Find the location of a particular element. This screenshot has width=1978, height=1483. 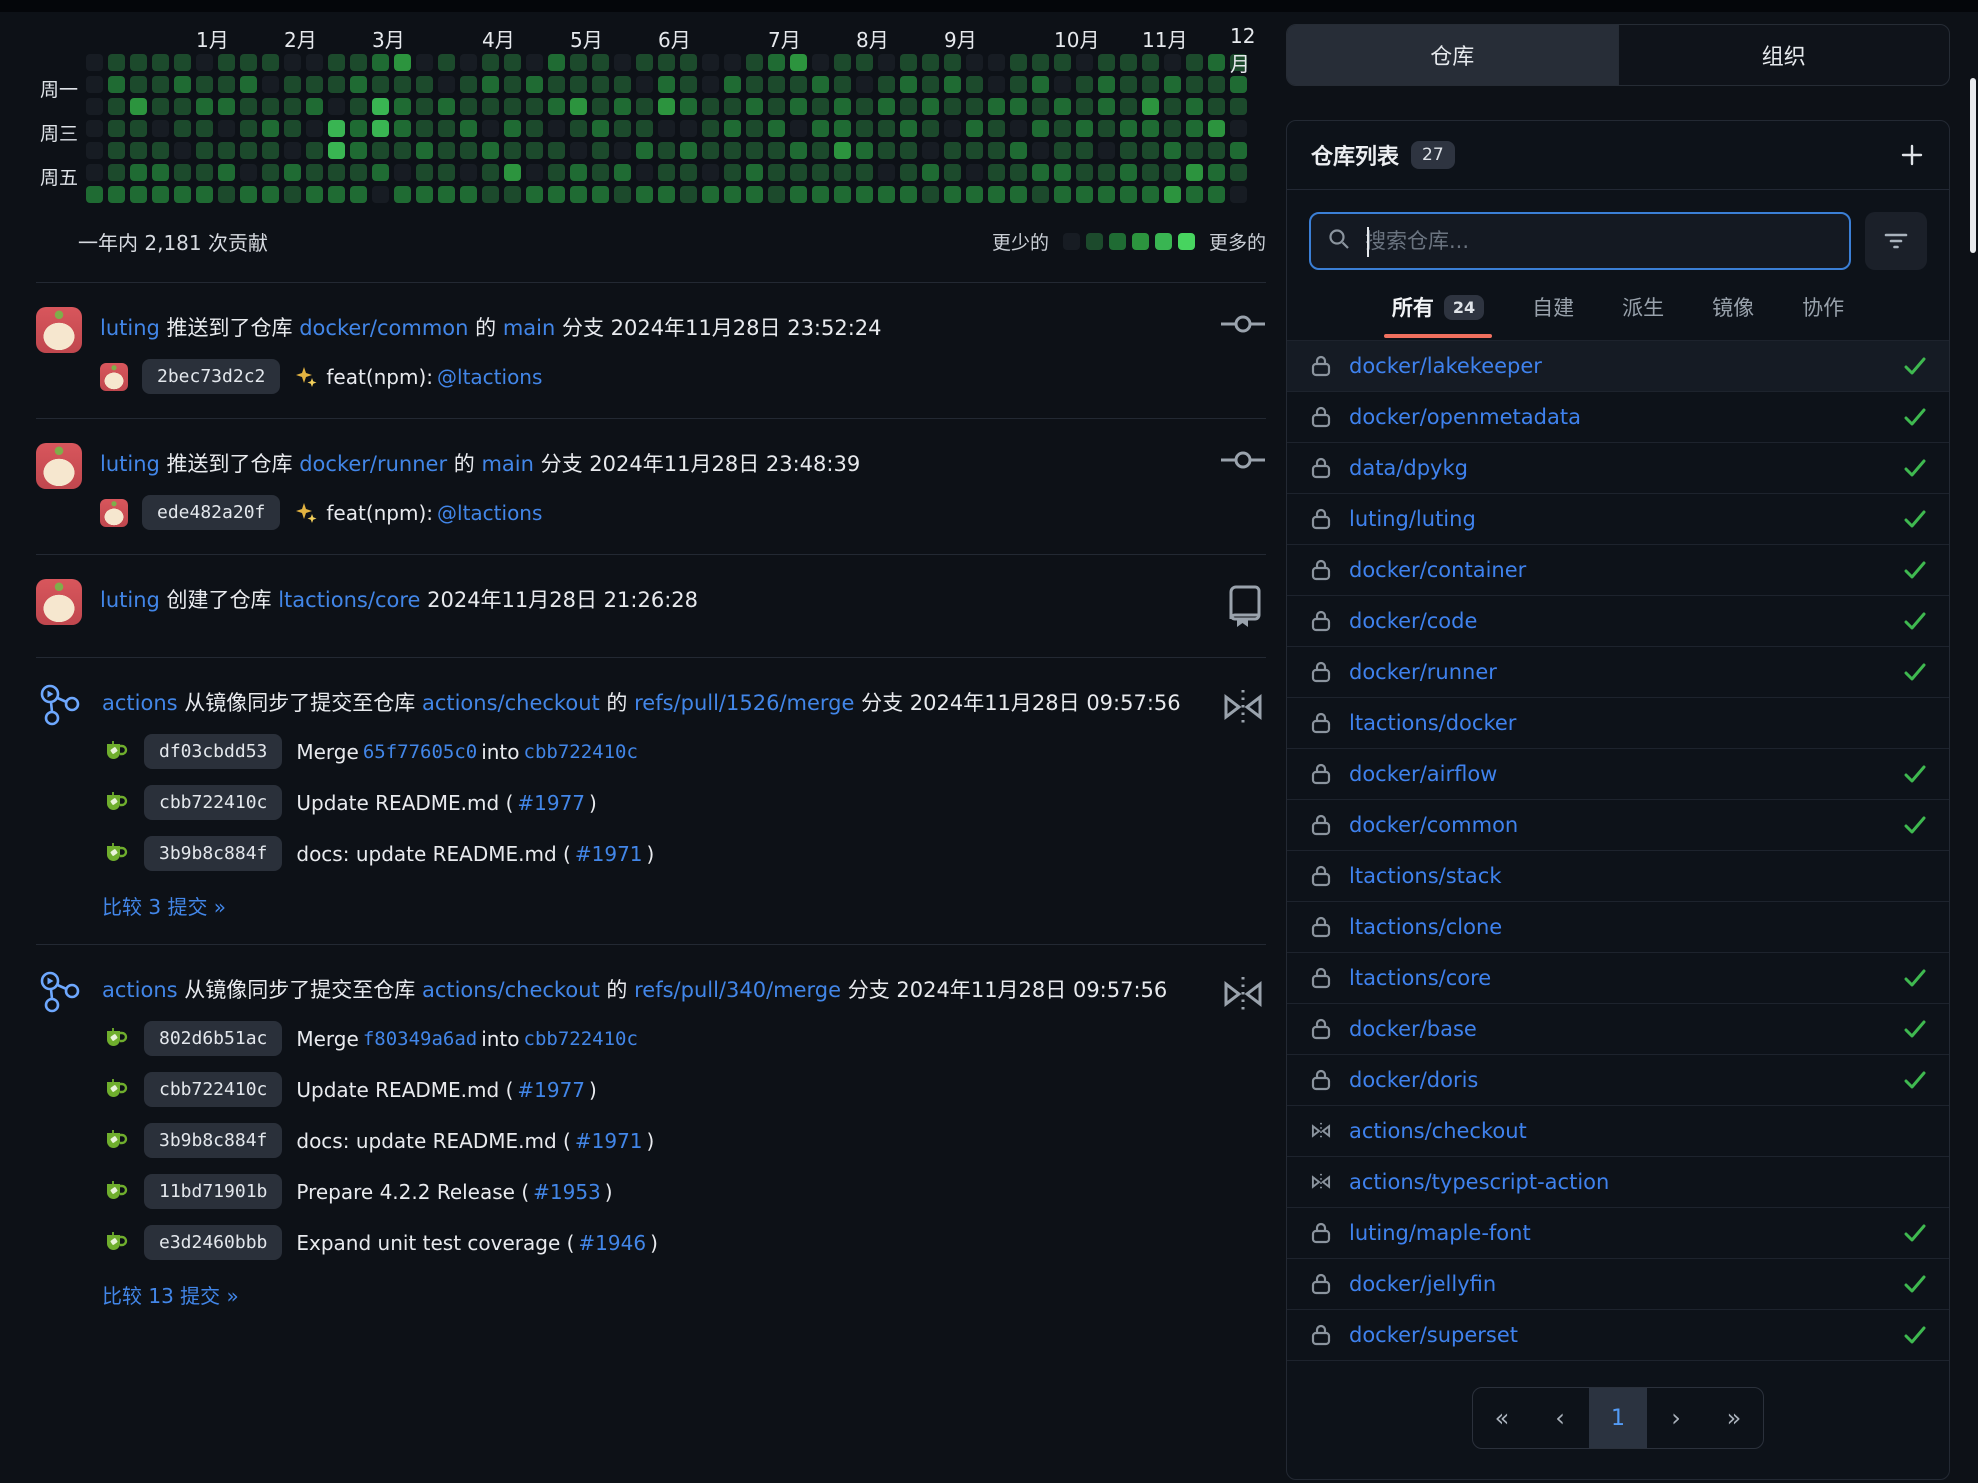

repo-link: docker/common is located at coordinates (1434, 825).